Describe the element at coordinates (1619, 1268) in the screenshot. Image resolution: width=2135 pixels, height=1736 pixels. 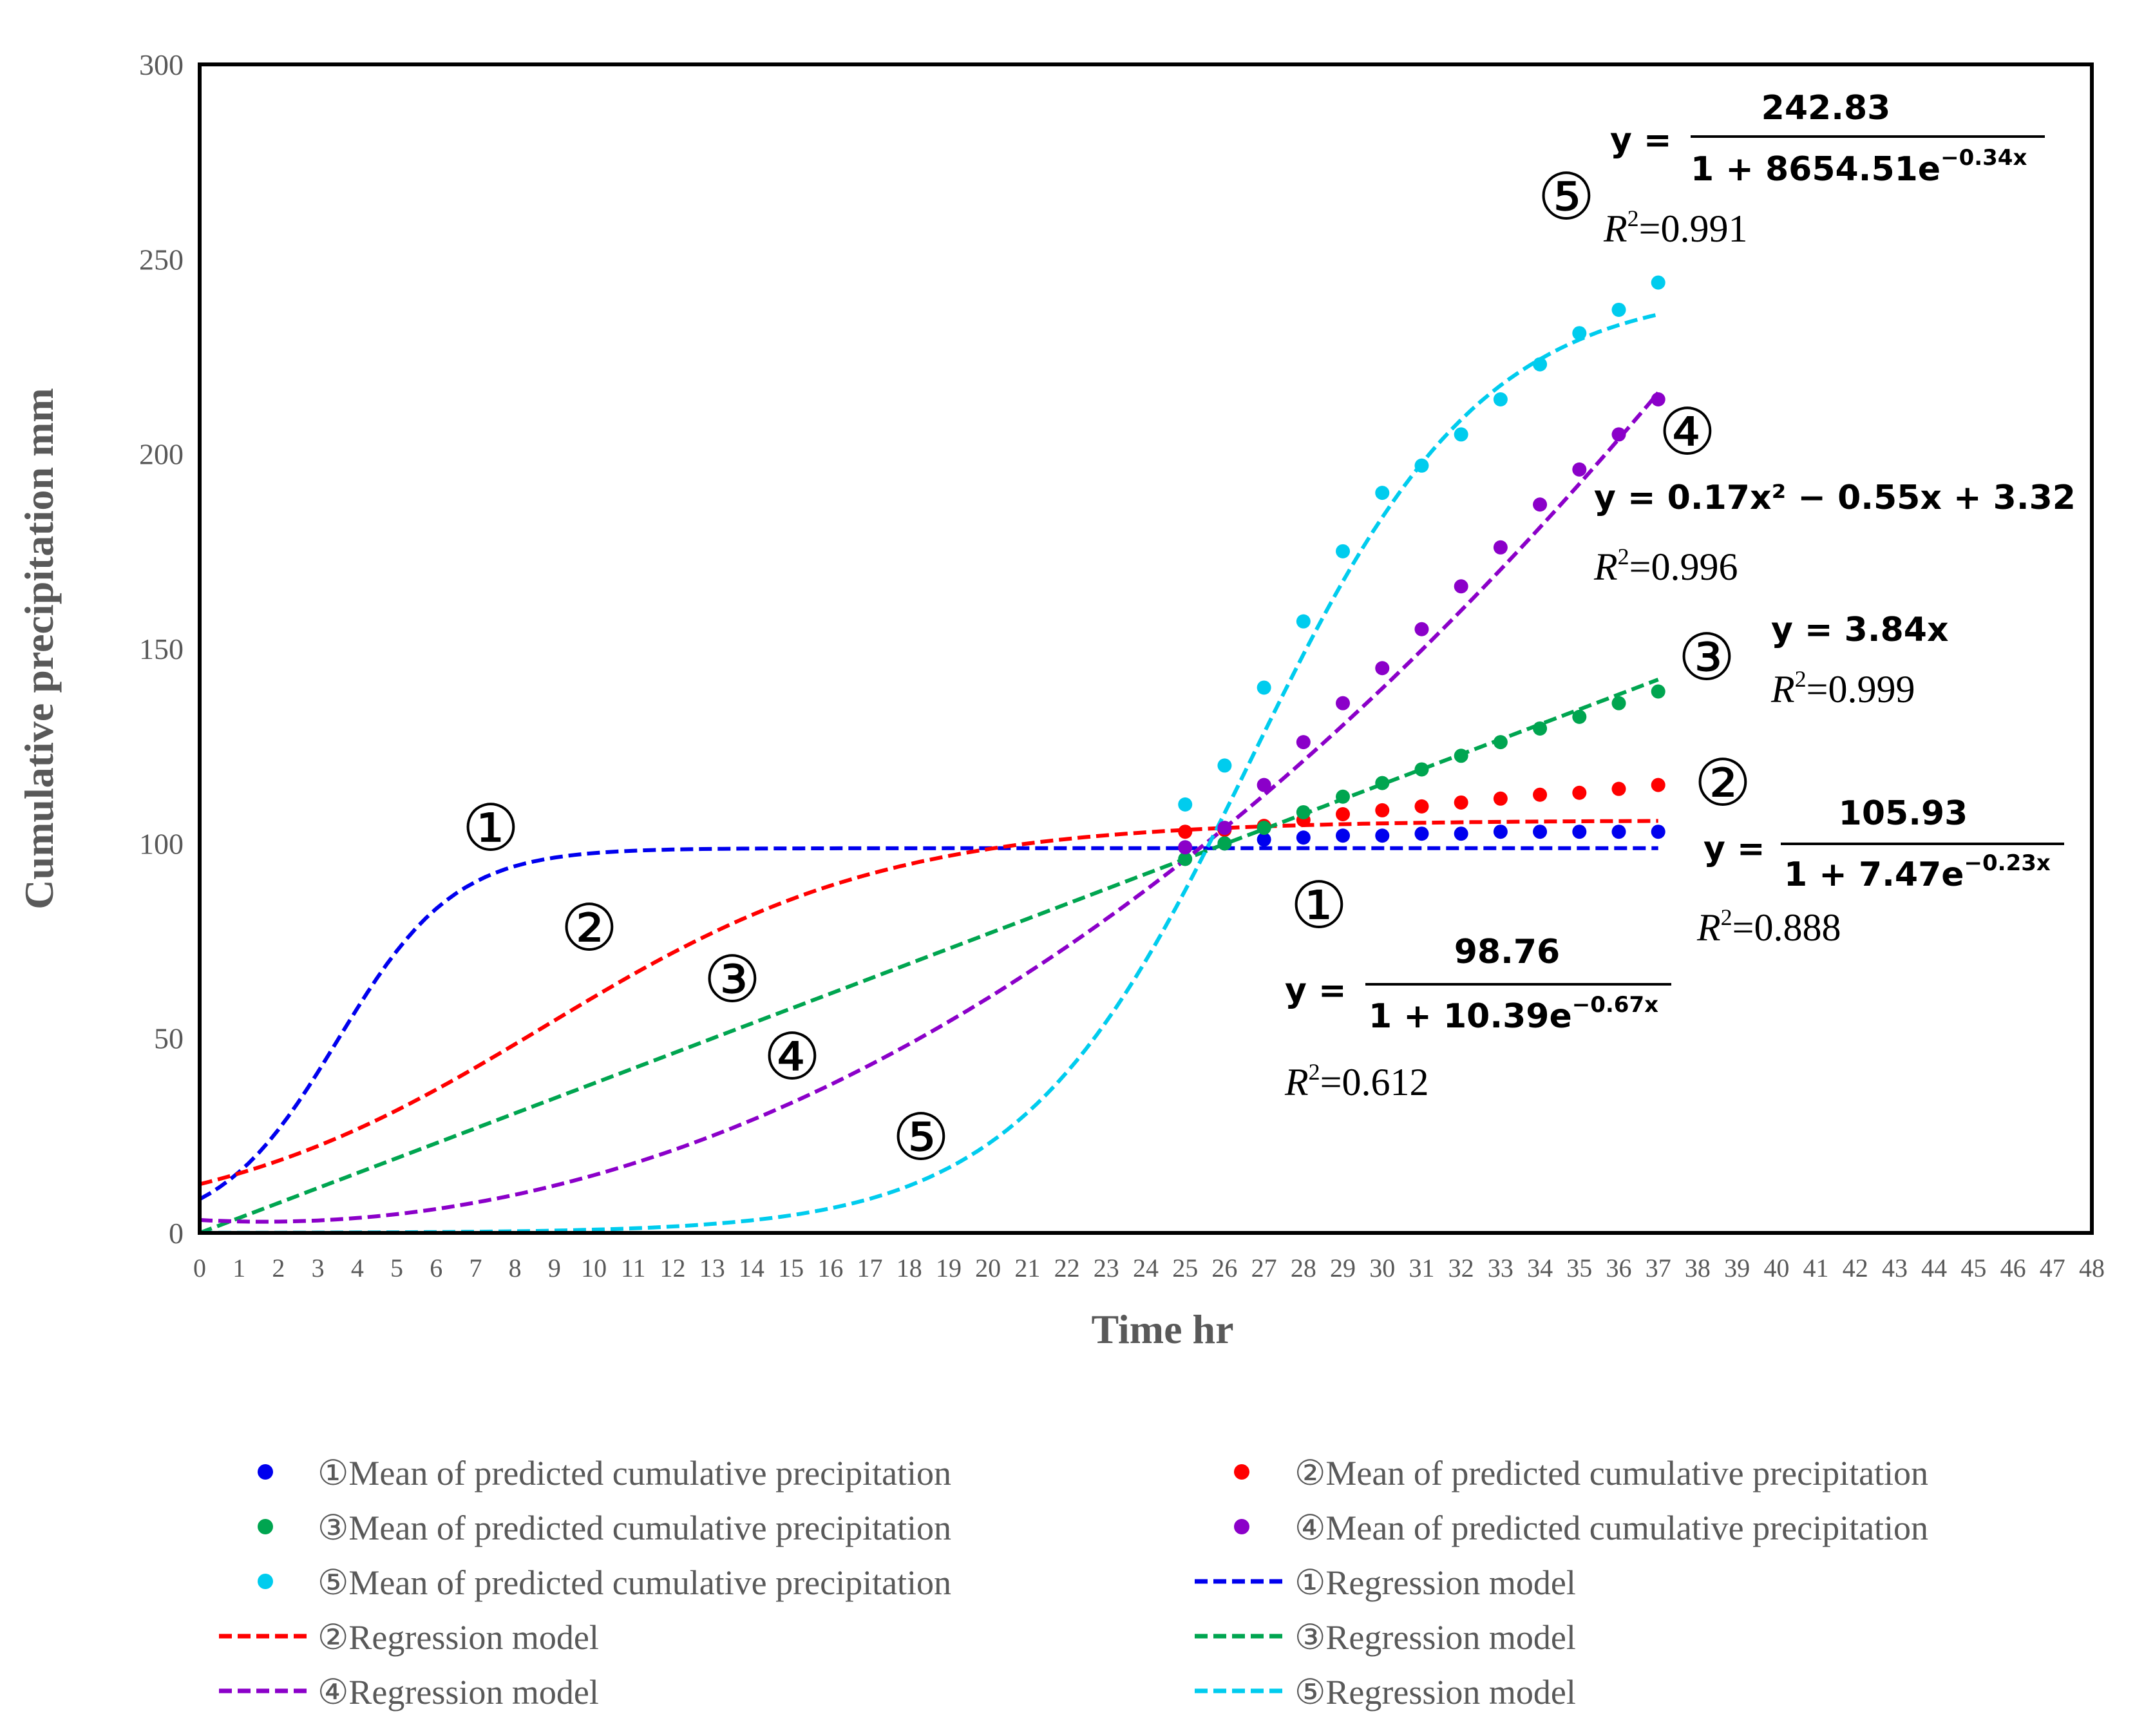
I see `x-tick-label-36: 36` at that location.